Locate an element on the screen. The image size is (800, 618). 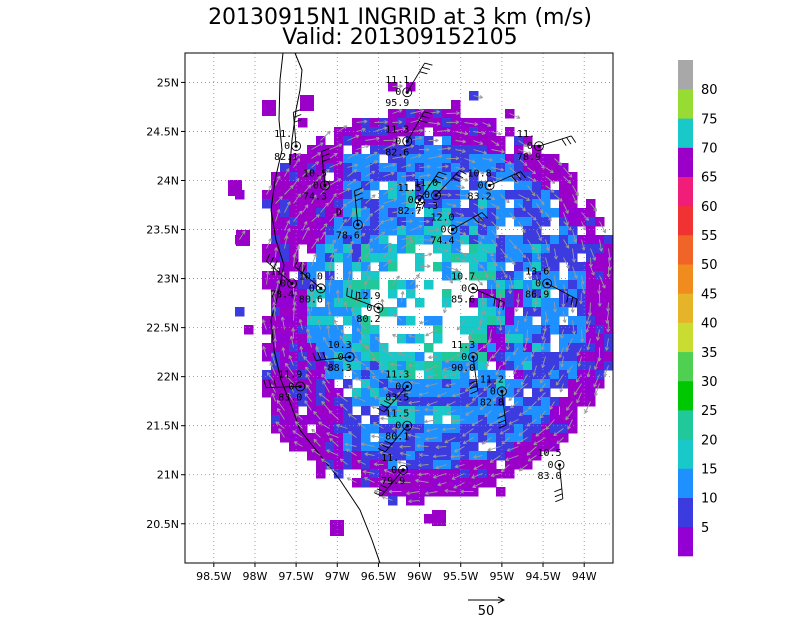
lat-tick-label: 23N is located at coordinates (168, 279).